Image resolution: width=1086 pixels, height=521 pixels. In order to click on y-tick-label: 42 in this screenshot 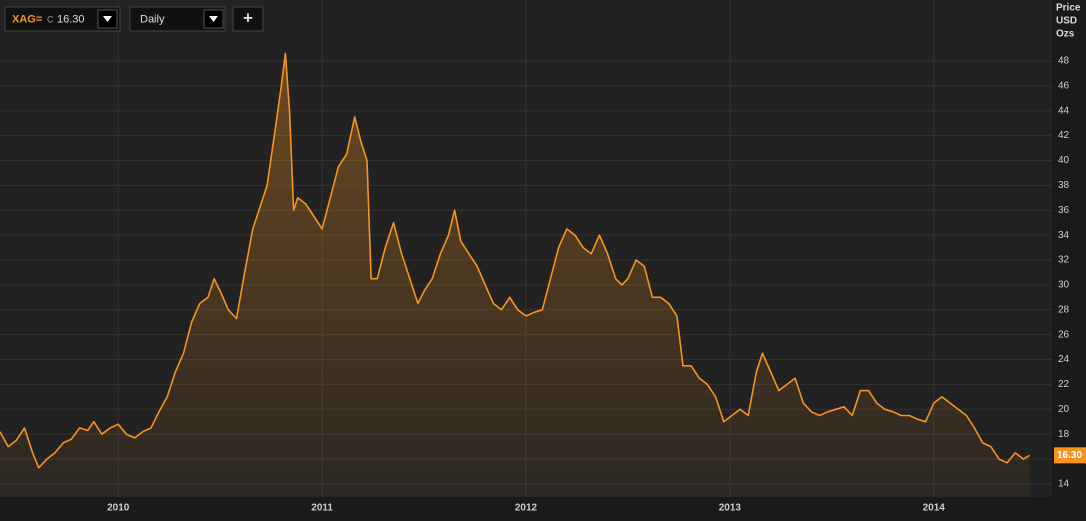, I will do `click(1064, 135)`.